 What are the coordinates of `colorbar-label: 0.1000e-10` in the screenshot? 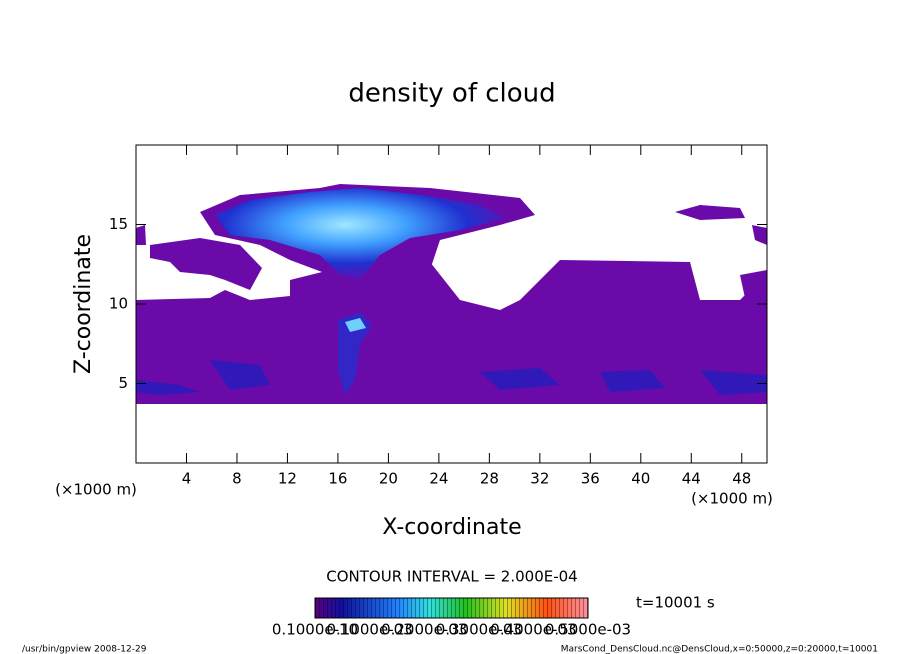 It's located at (315, 630).